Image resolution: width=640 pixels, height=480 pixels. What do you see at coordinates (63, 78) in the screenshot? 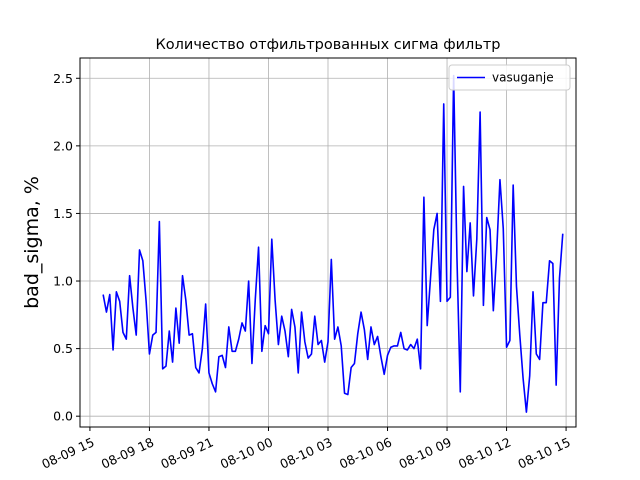
I see `y-tick-label: 2.5` at bounding box center [63, 78].